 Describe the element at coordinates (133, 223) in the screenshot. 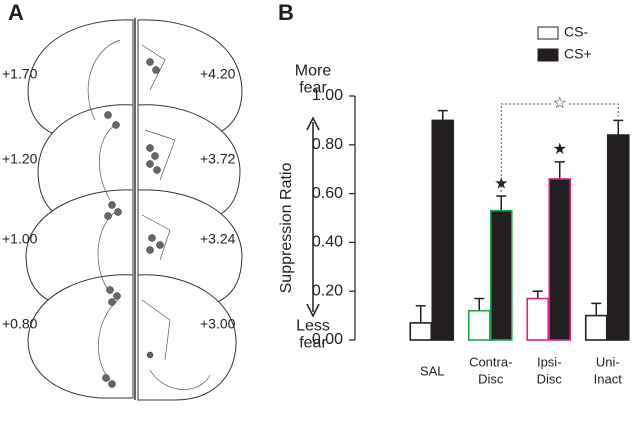

I see `placement-dots` at that location.